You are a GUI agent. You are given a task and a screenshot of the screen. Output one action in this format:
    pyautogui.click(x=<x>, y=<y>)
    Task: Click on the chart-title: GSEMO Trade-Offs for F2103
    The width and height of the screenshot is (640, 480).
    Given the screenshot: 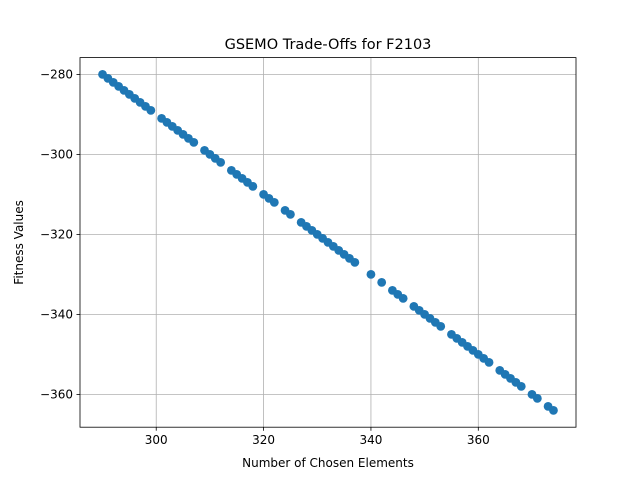 What is the action you would take?
    pyautogui.click(x=328, y=45)
    